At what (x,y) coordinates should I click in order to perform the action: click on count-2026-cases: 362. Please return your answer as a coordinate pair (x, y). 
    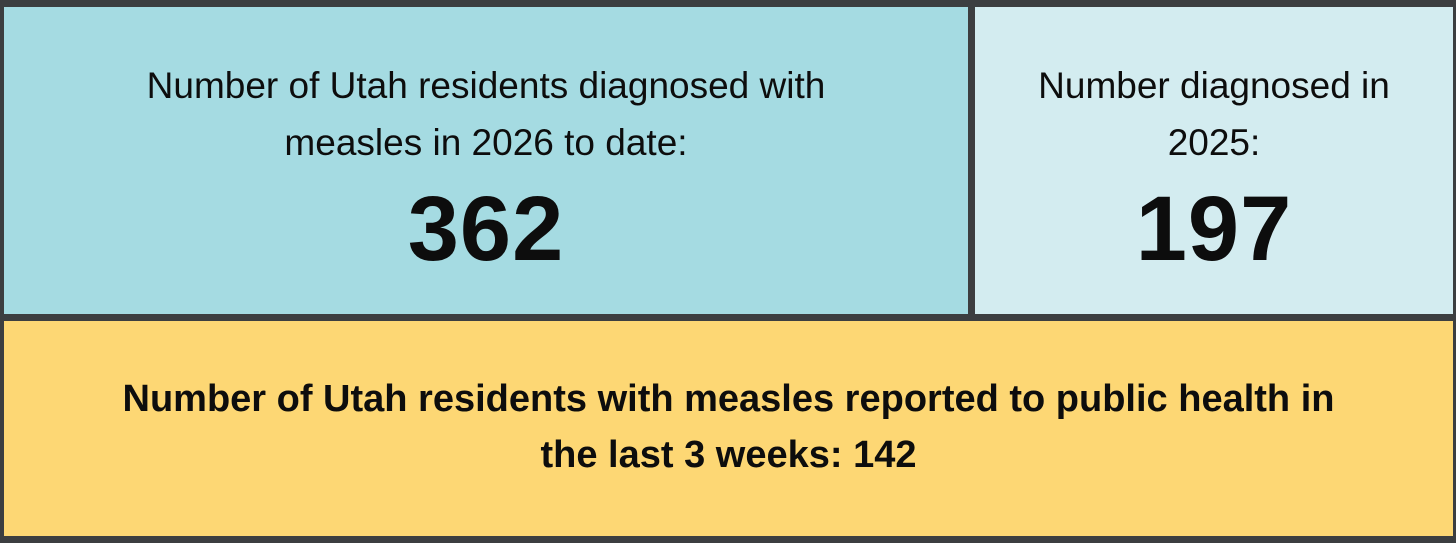
    Looking at the image, I should click on (486, 229).